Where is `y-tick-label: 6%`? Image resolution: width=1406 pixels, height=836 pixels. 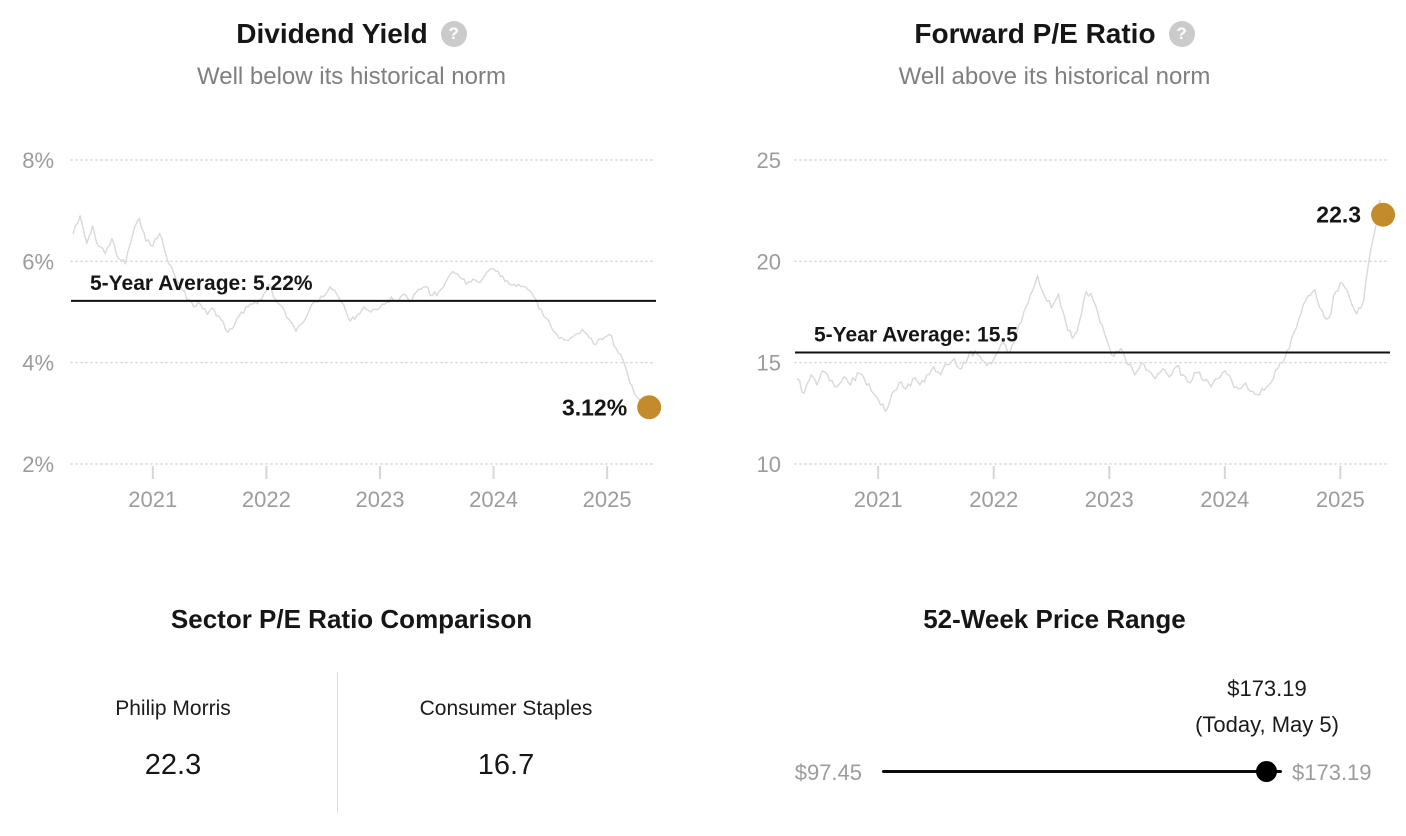 y-tick-label: 6% is located at coordinates (38, 261).